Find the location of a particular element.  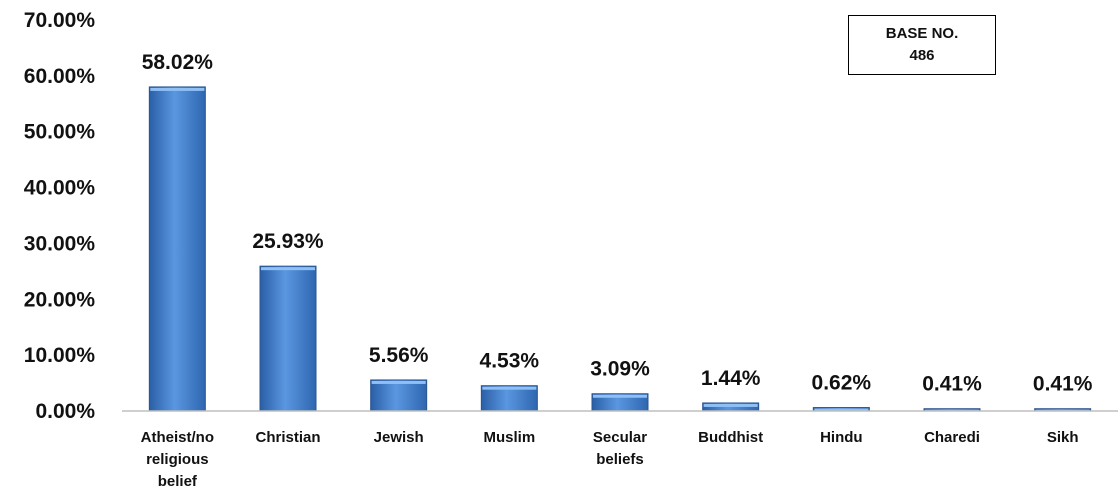

category-label: Muslim is located at coordinates (509, 437).